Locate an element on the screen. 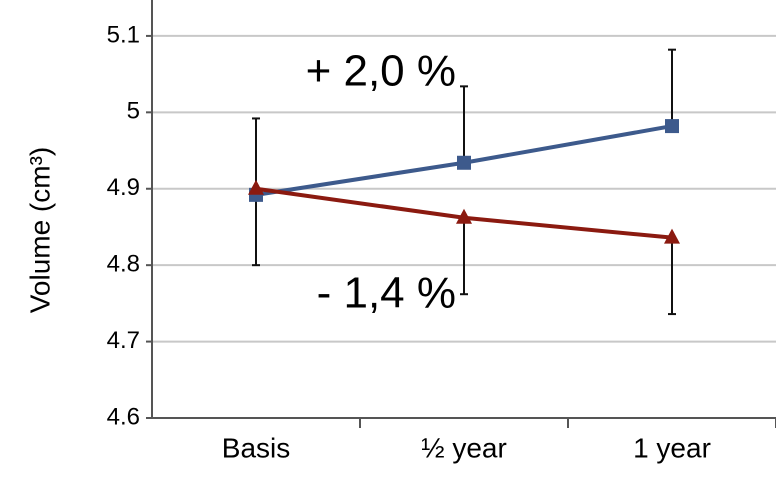 This screenshot has height=494, width=776. y-axis-label: Volume (cm³) is located at coordinates (39, 230).